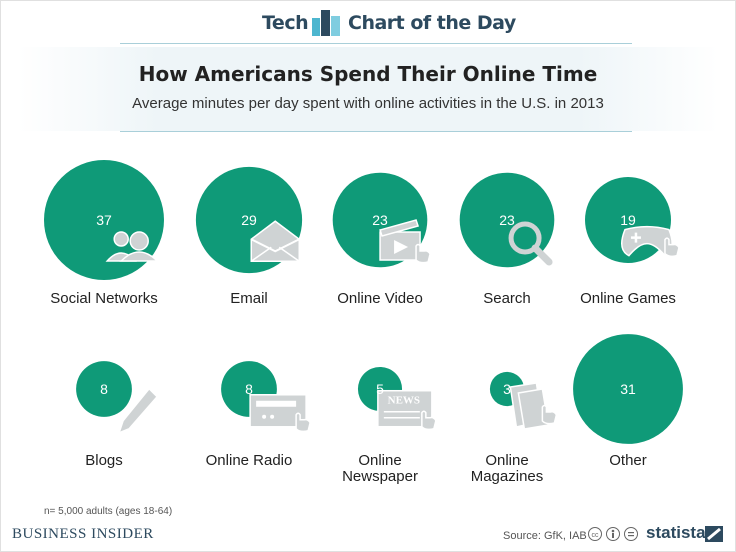 The image size is (736, 552). I want to click on statista-logo: statista, so click(676, 532).